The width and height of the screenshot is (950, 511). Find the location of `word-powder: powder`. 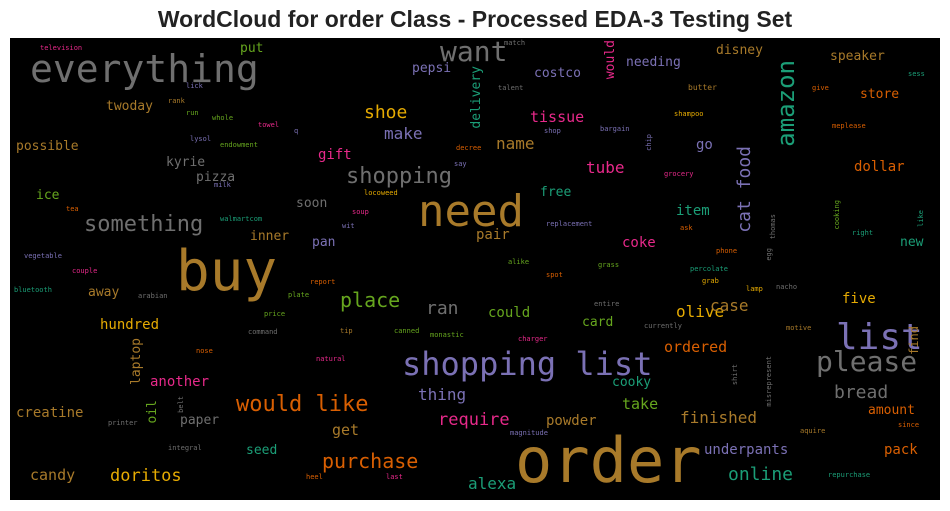

word-powder: powder is located at coordinates (571, 421).